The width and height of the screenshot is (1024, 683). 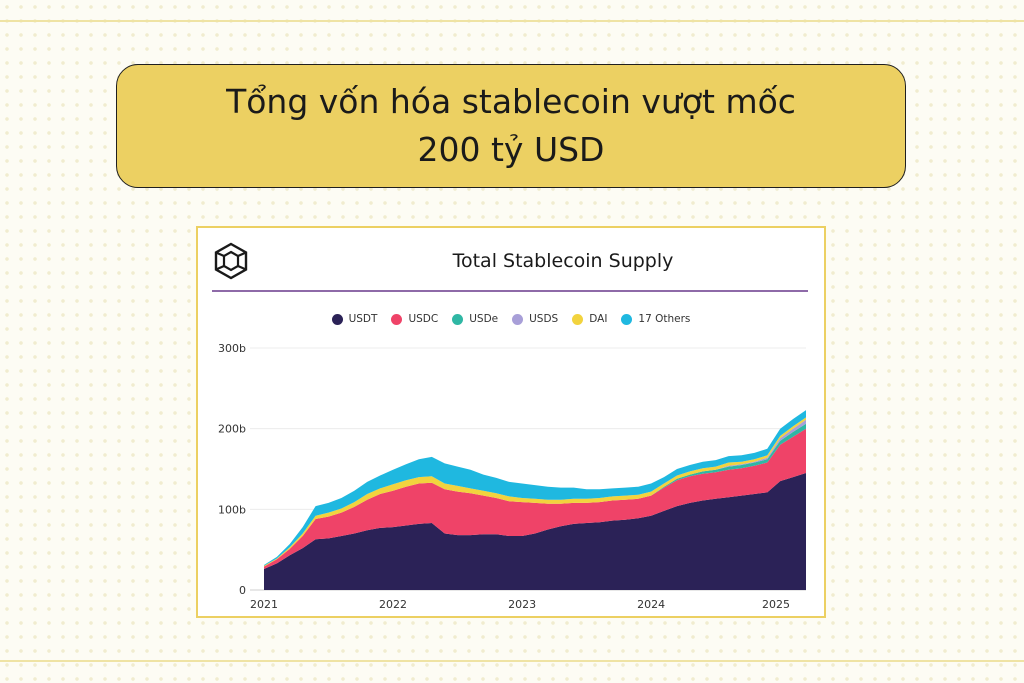 What do you see at coordinates (242, 590) in the screenshot?
I see `y-tick-label: 0` at bounding box center [242, 590].